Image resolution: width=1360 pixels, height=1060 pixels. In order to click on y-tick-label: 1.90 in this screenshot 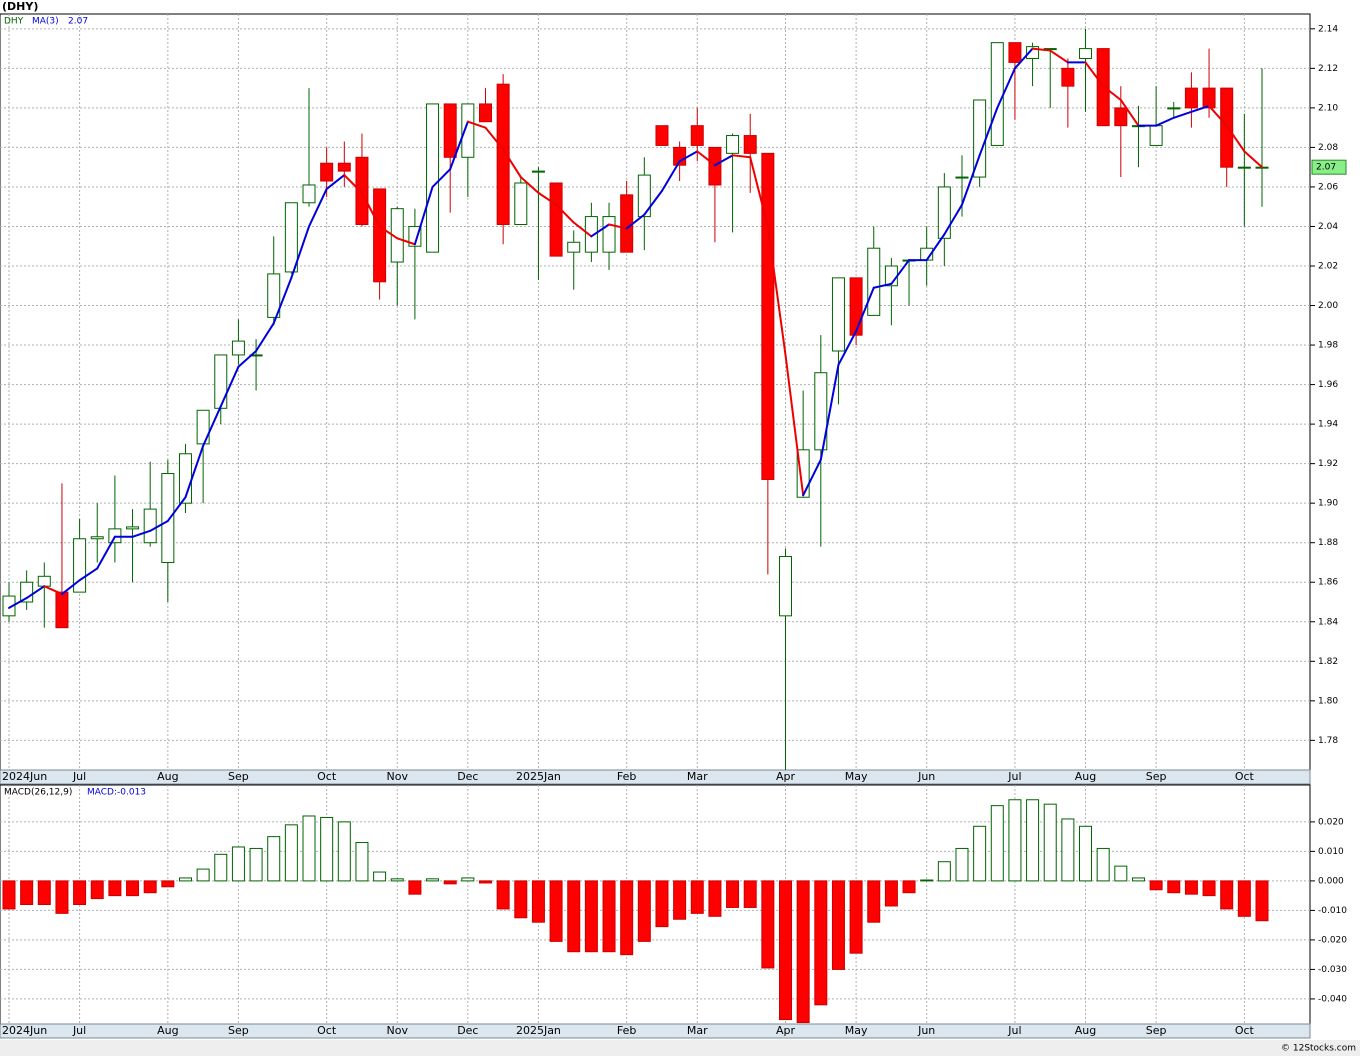, I will do `click(1328, 504)`.